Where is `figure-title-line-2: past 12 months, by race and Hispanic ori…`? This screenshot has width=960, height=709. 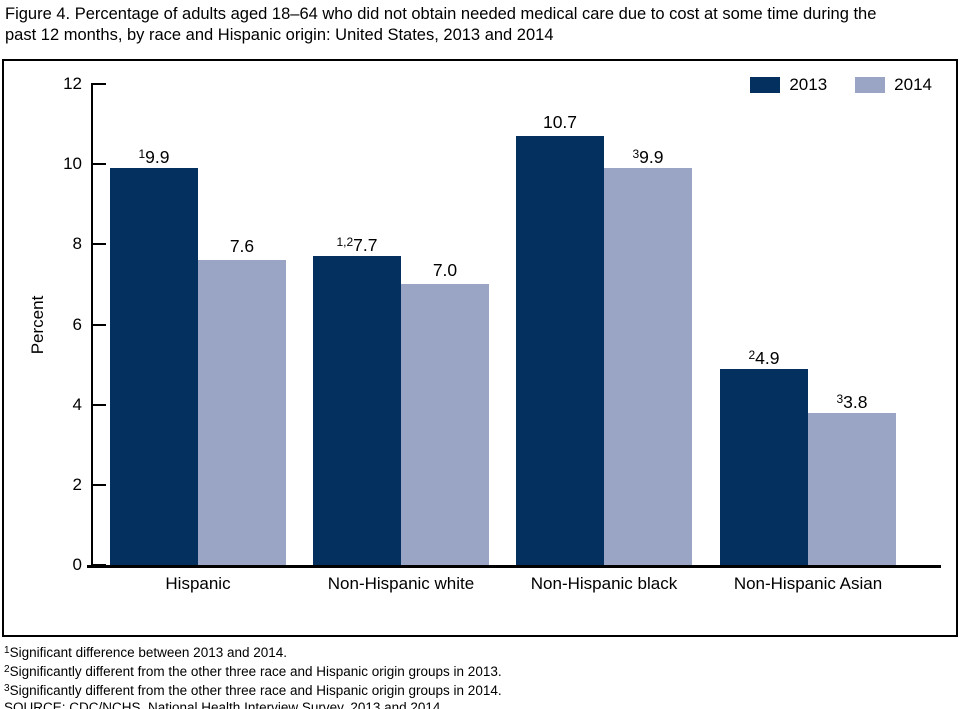
figure-title-line-2: past 12 months, by race and Hispanic ori… is located at coordinates (279, 35).